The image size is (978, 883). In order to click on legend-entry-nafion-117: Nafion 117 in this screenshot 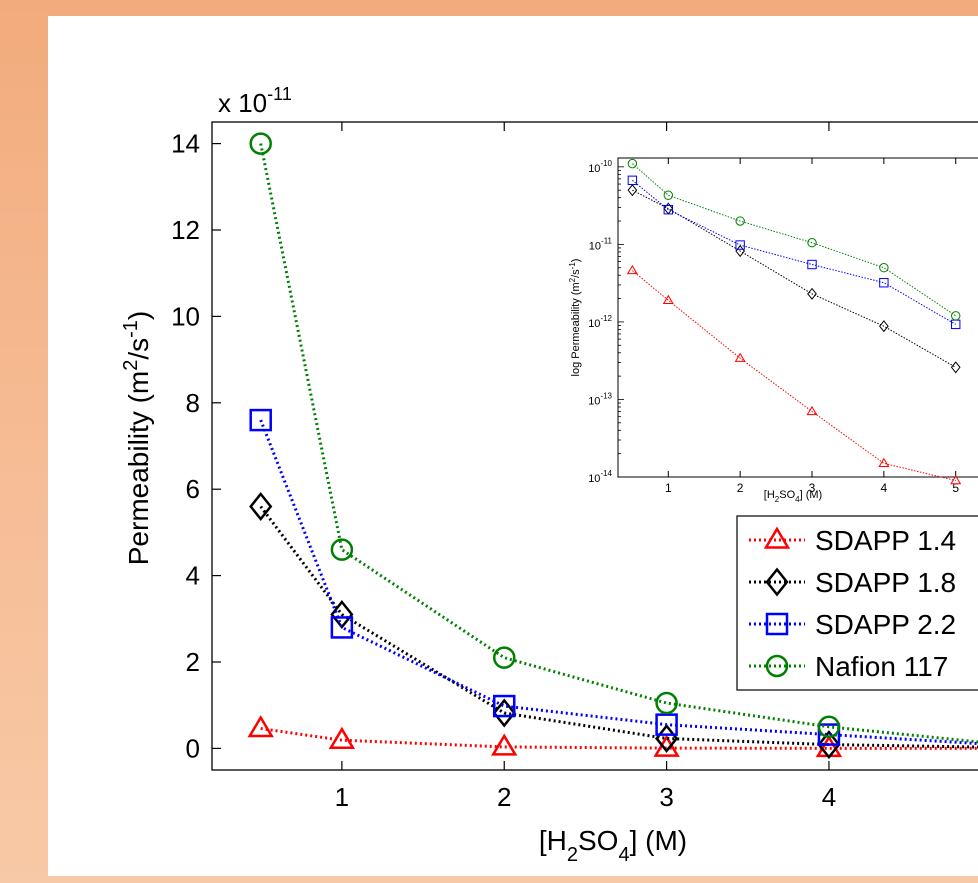, I will do `click(848, 666)`.